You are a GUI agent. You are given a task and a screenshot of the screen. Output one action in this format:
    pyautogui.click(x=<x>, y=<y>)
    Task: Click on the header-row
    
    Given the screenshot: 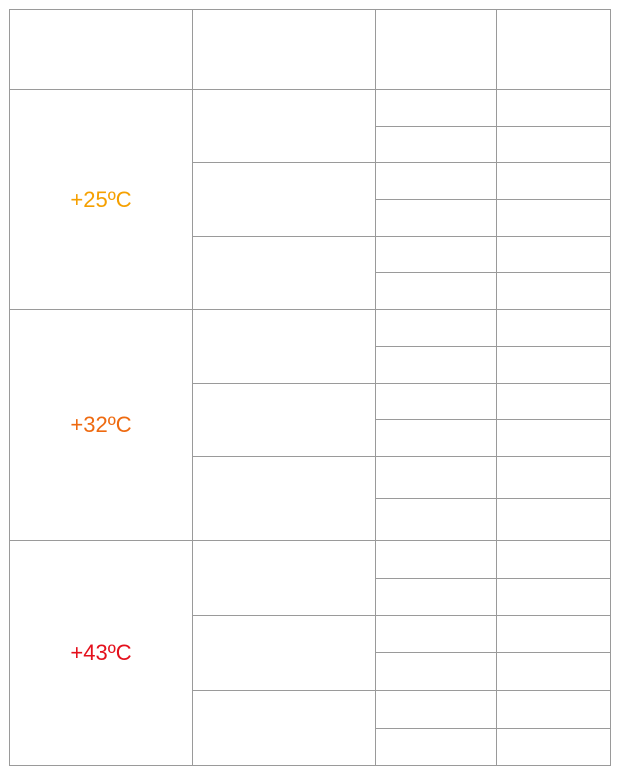 What is the action you would take?
    pyautogui.click(x=310, y=49)
    